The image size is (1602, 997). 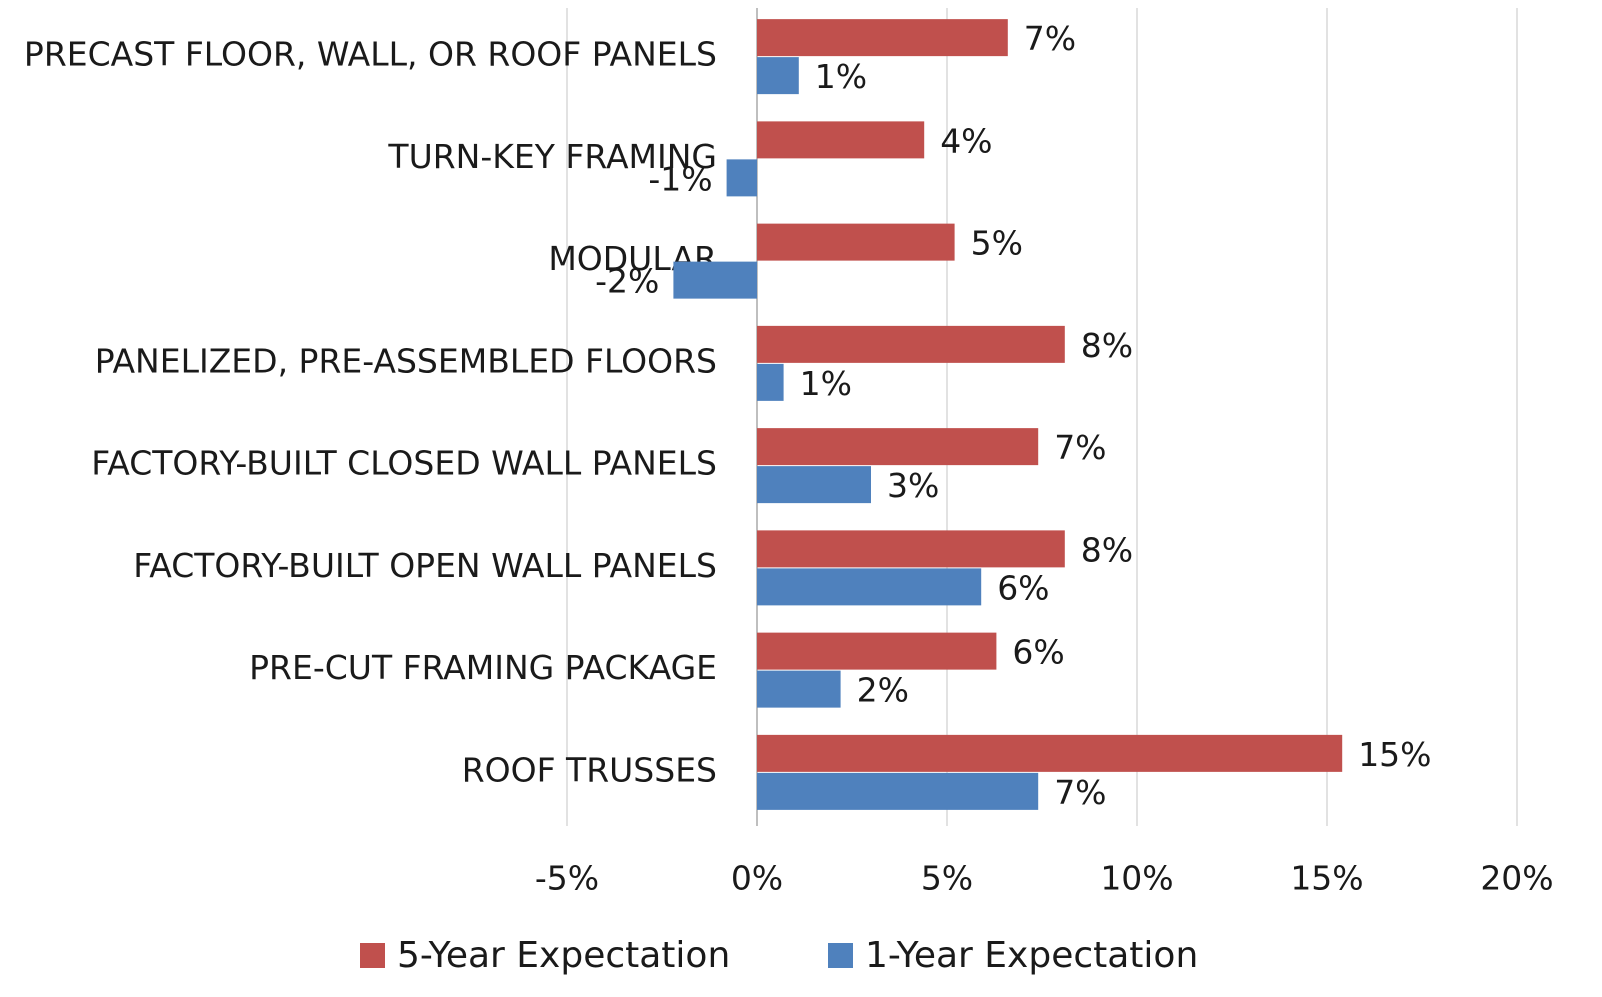 I want to click on category-label: FACTORY-BUILT CLOSED WALL PANELS, so click(x=404, y=463).